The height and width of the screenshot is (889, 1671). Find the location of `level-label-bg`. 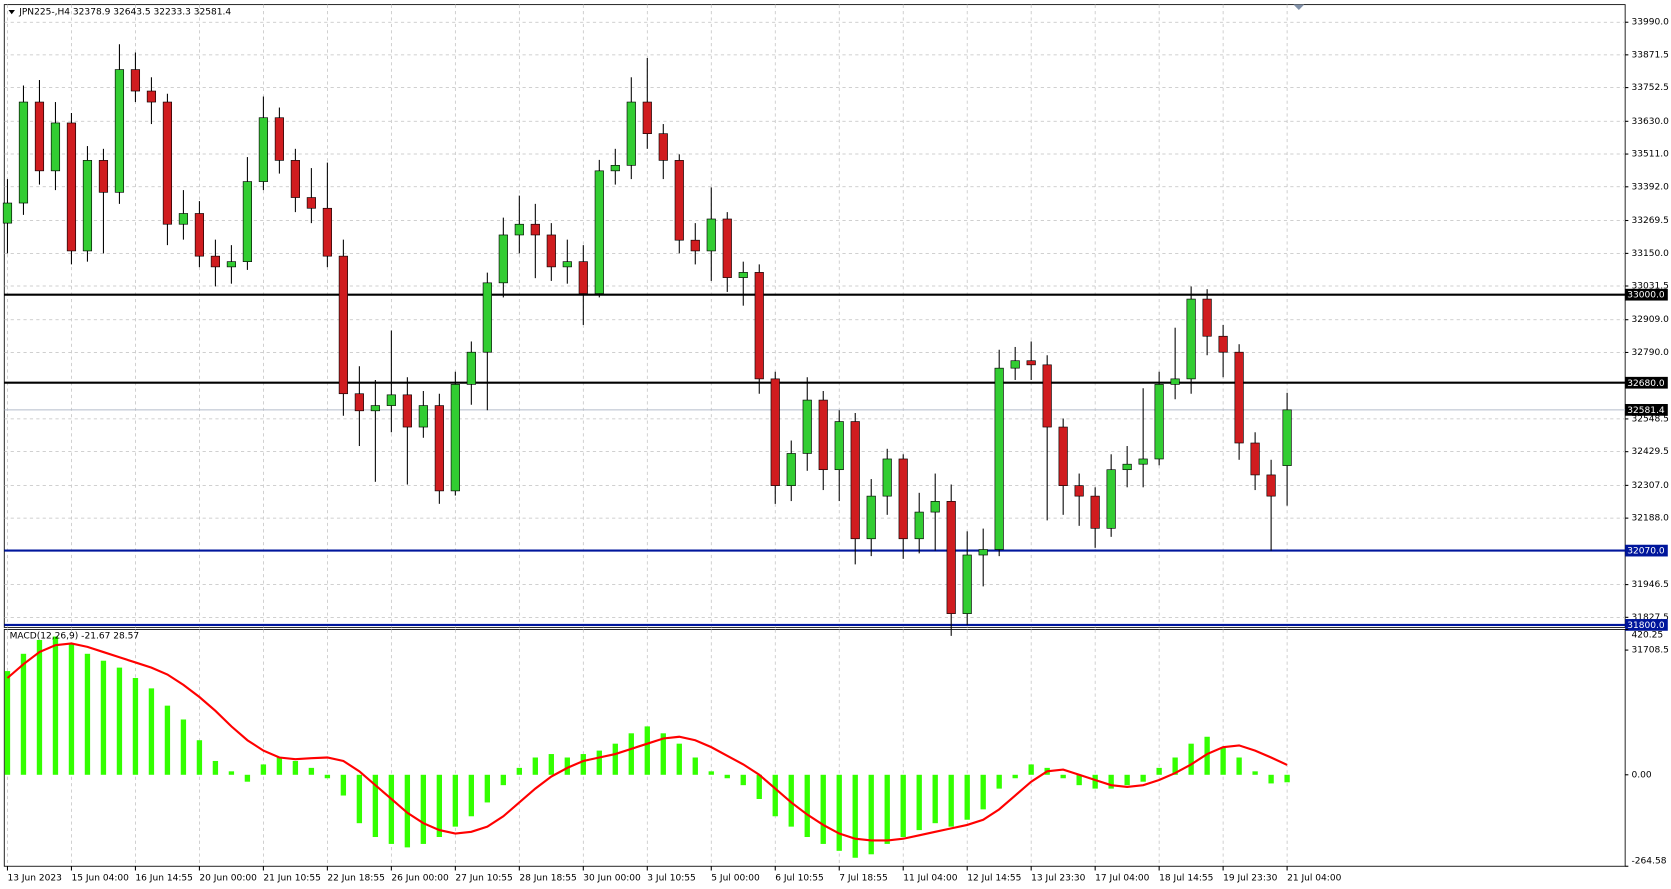

level-label-bg is located at coordinates (1646, 625).